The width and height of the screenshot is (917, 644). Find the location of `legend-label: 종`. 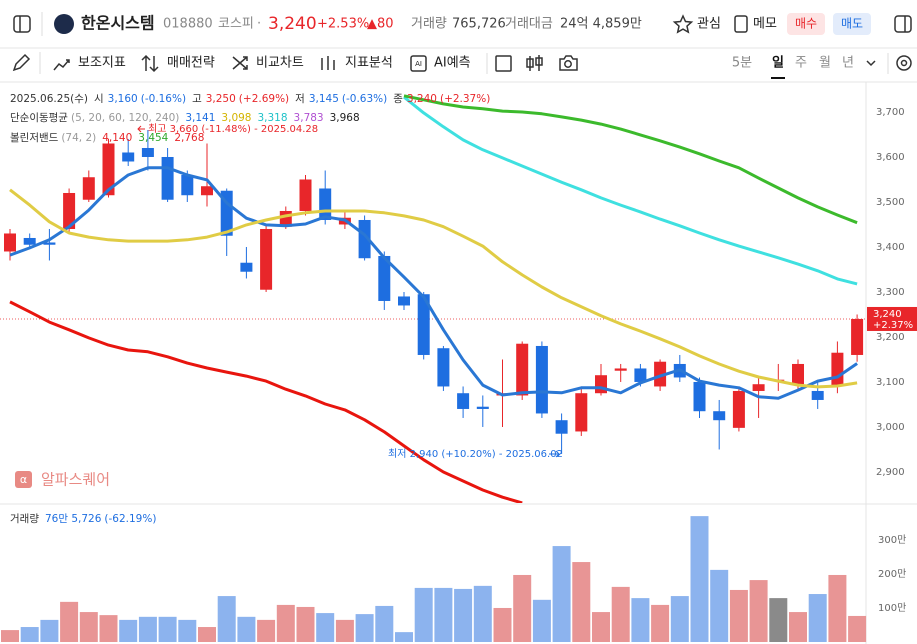

legend-label: 종 is located at coordinates (398, 99).